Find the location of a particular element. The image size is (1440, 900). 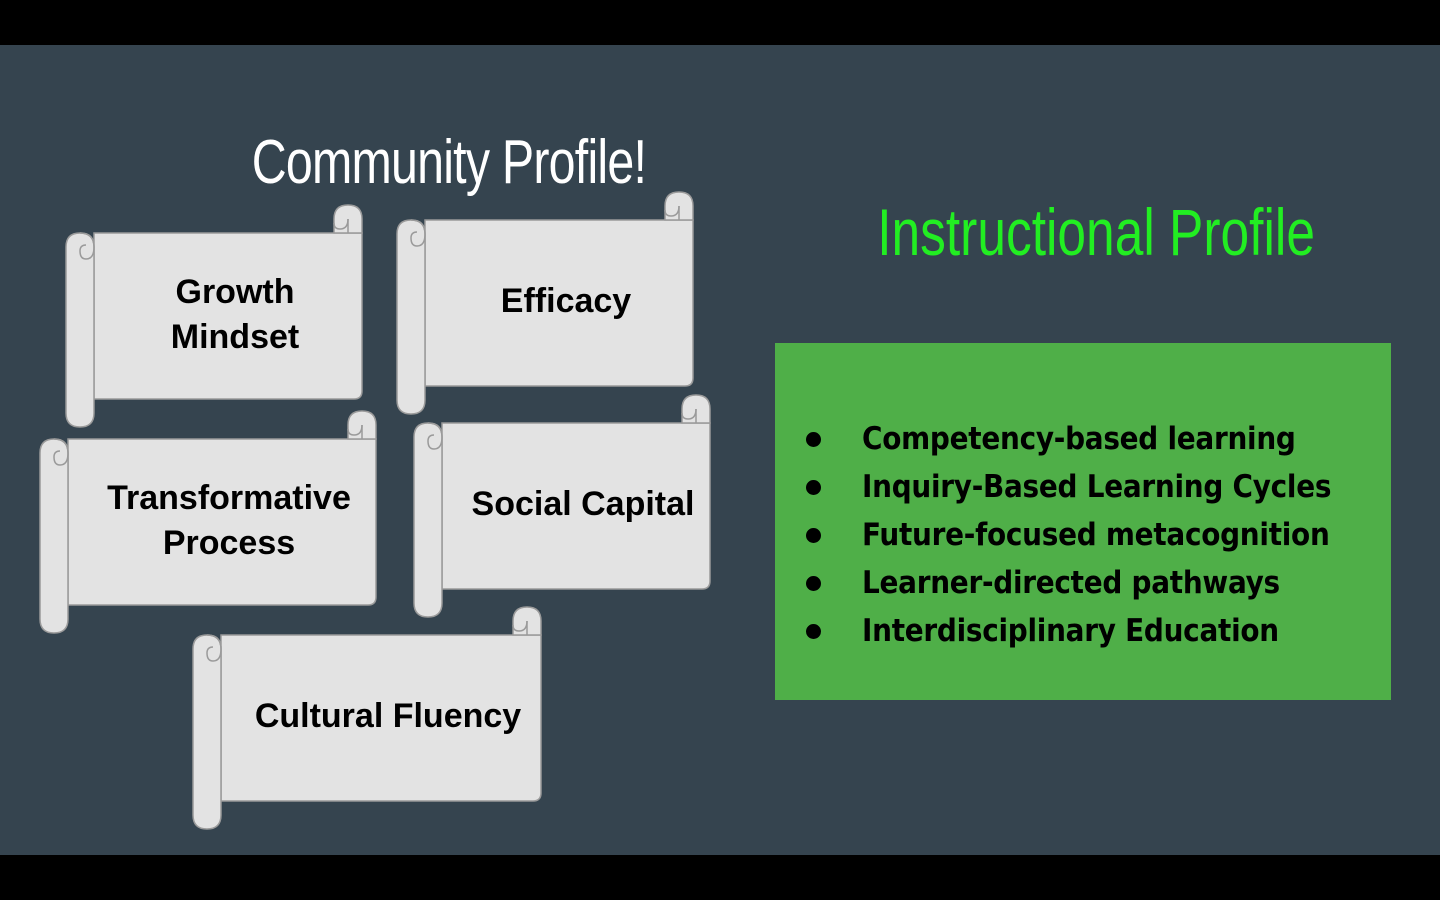

list-item-text: Competency-based learning is located at coordinates (1079, 439).